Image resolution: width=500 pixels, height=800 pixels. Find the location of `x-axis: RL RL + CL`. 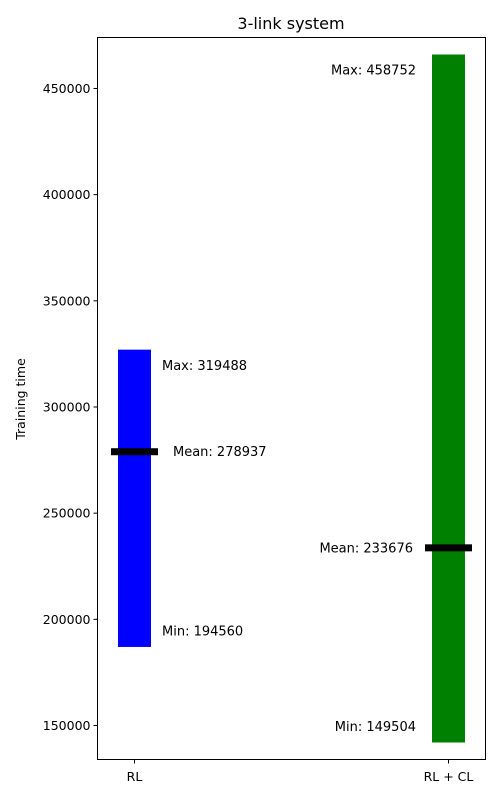

x-axis: RL RL + CL is located at coordinates (300, 771).